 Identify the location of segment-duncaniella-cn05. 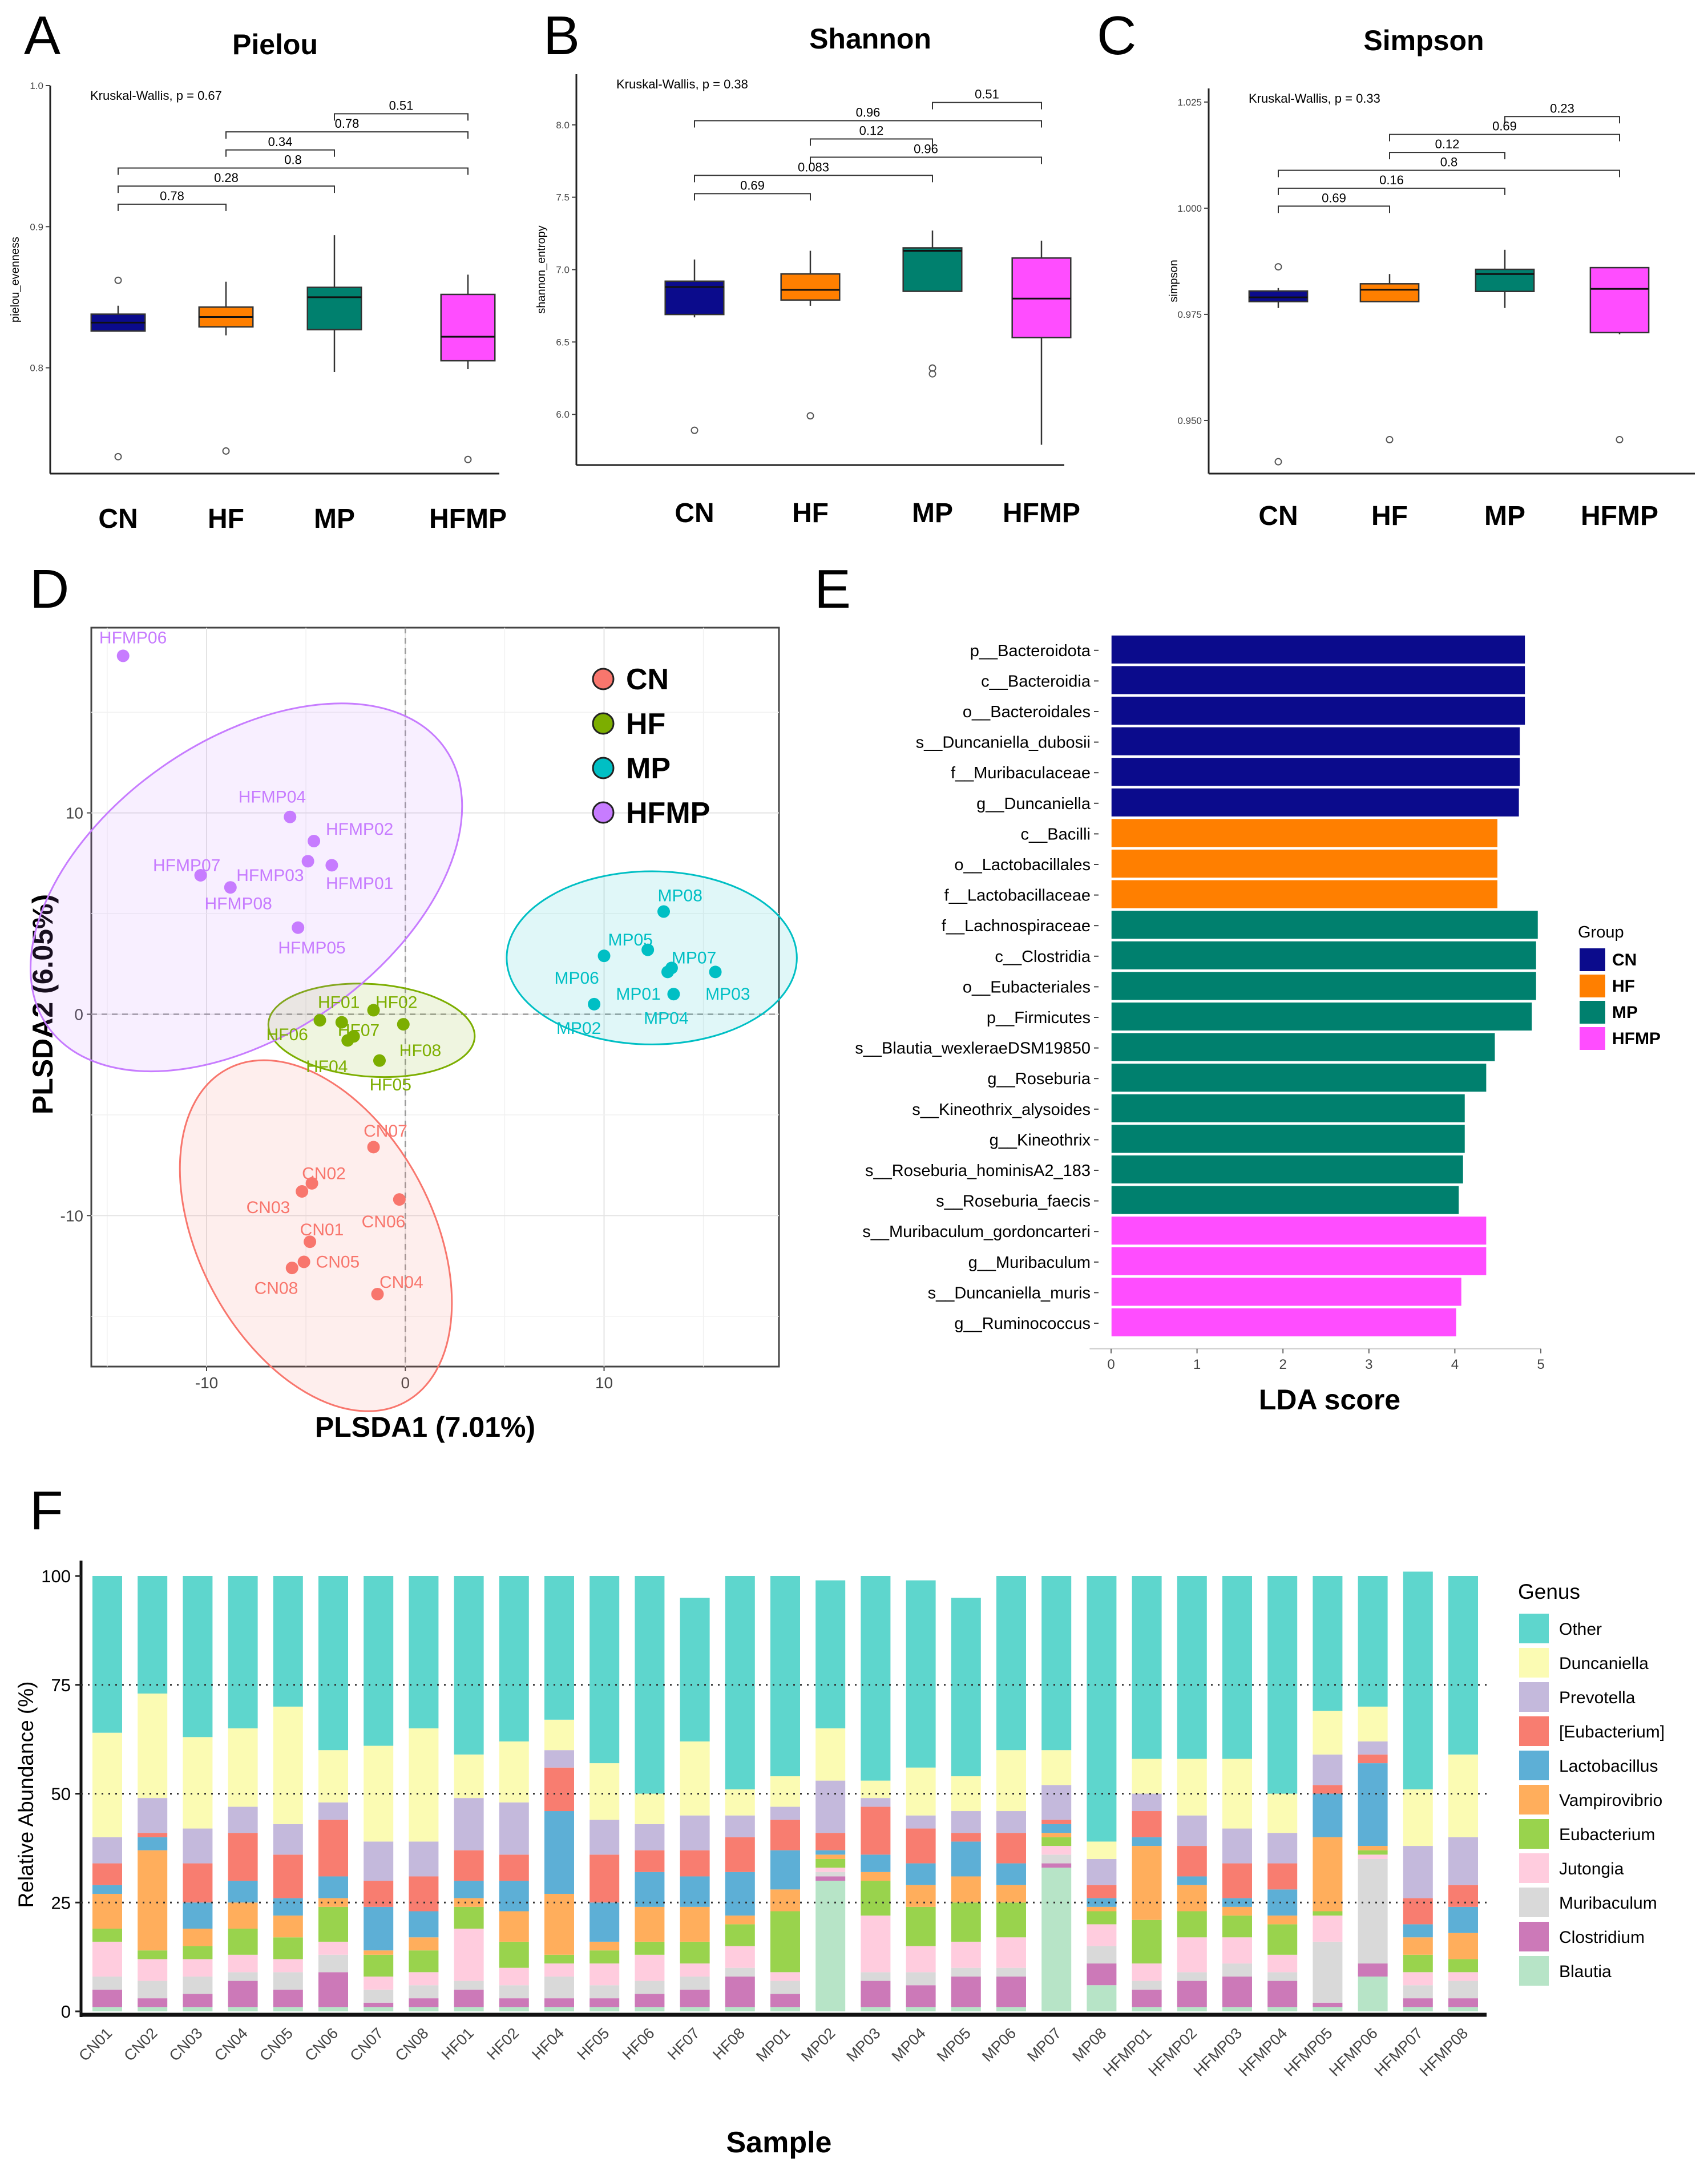
(288, 1765).